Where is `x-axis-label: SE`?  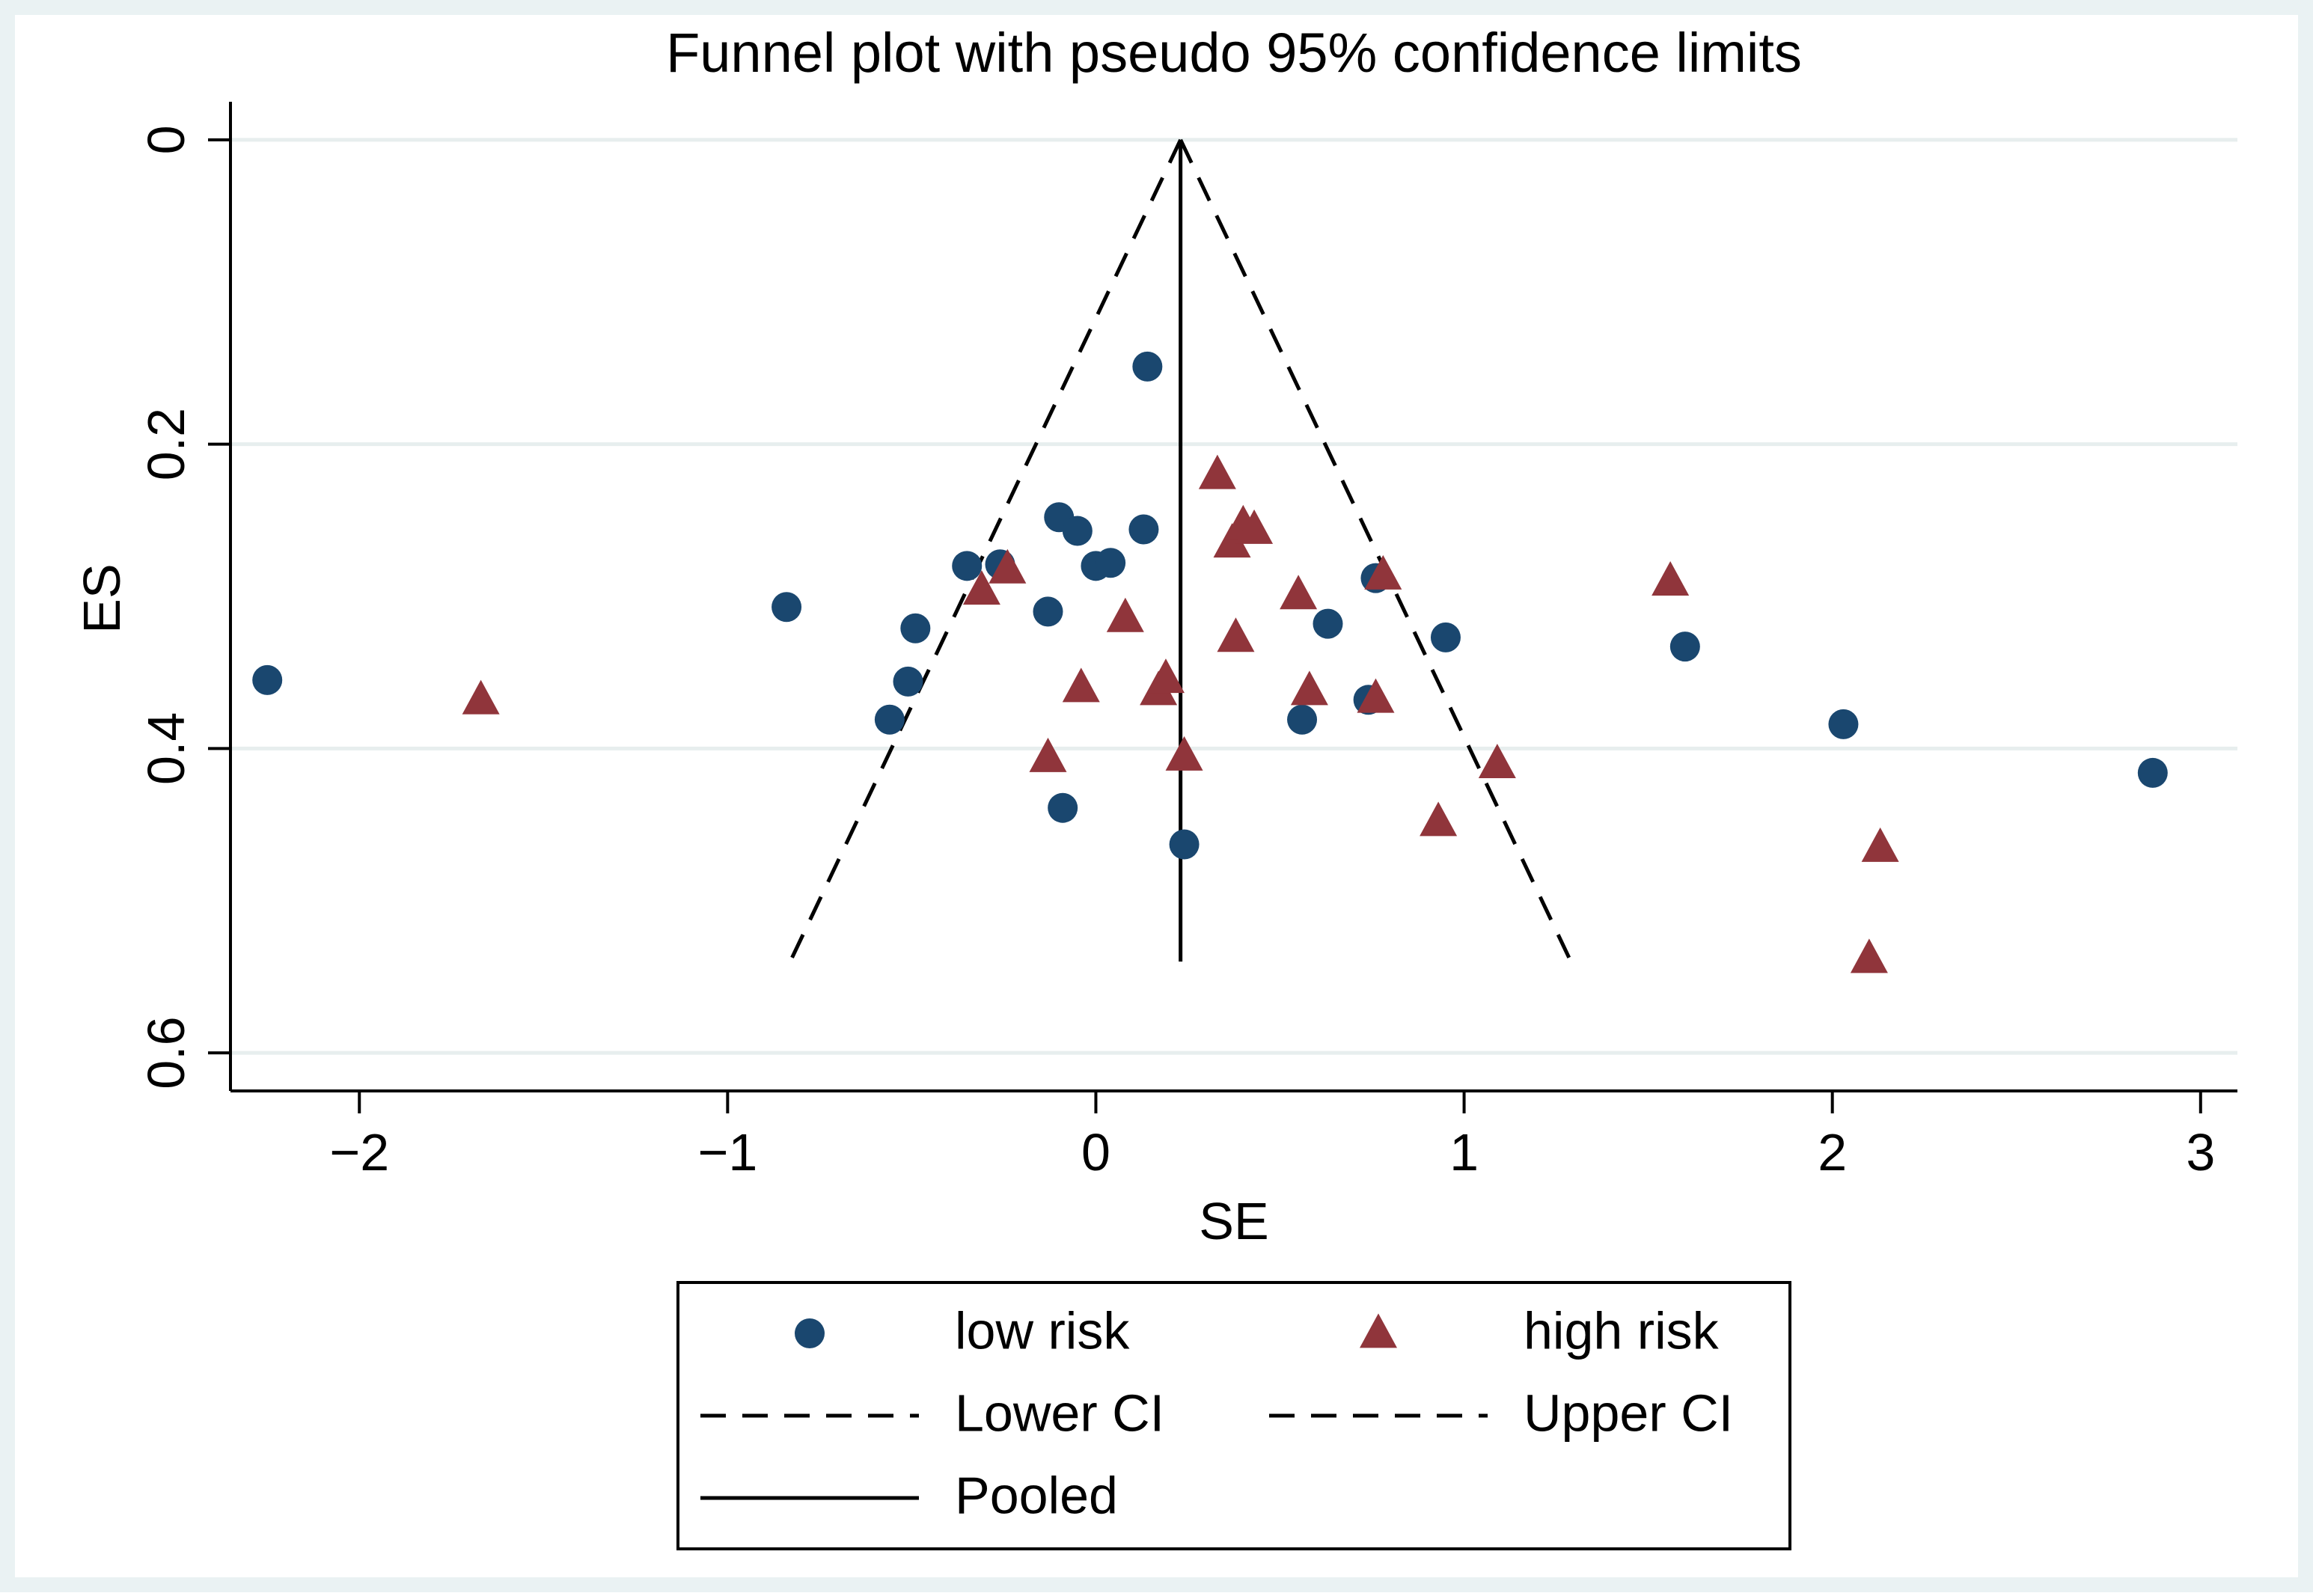
x-axis-label: SE is located at coordinates (1233, 1221).